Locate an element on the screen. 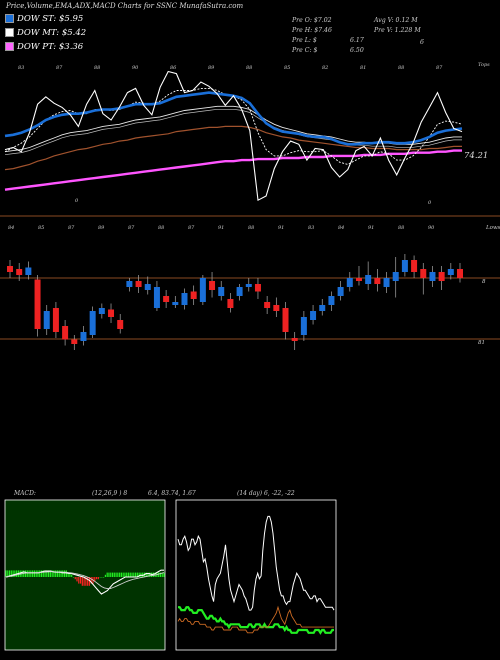 The height and width of the screenshot is (660, 500). candle-right-label: Lows is located at coordinates (492, 228).